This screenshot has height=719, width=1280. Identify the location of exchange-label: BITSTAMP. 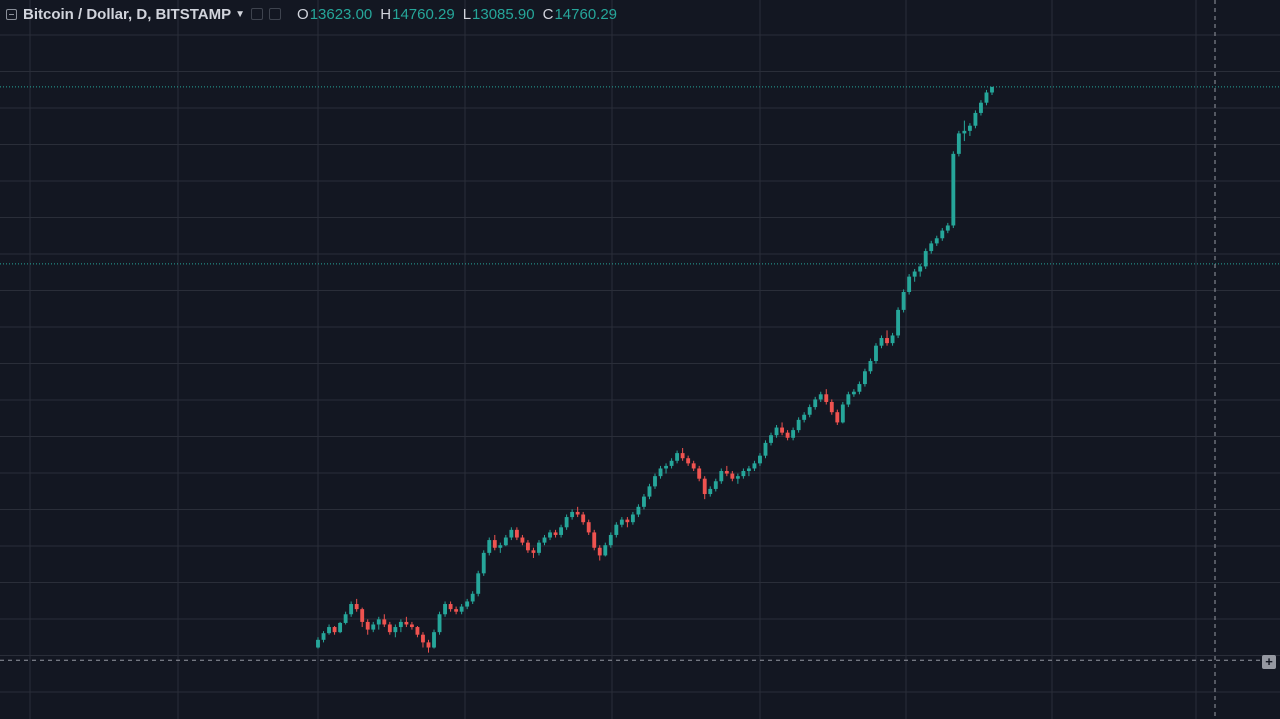
(193, 14).